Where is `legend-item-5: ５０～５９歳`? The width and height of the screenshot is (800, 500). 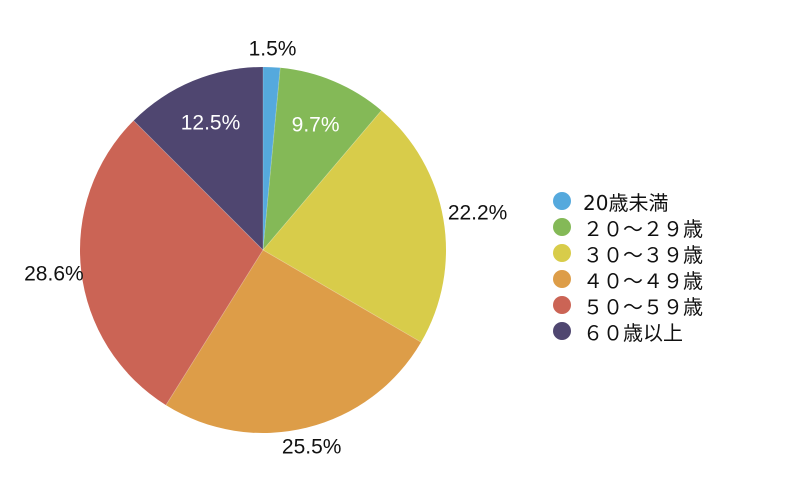 legend-item-5: ５０～５９歳 is located at coordinates (628, 305).